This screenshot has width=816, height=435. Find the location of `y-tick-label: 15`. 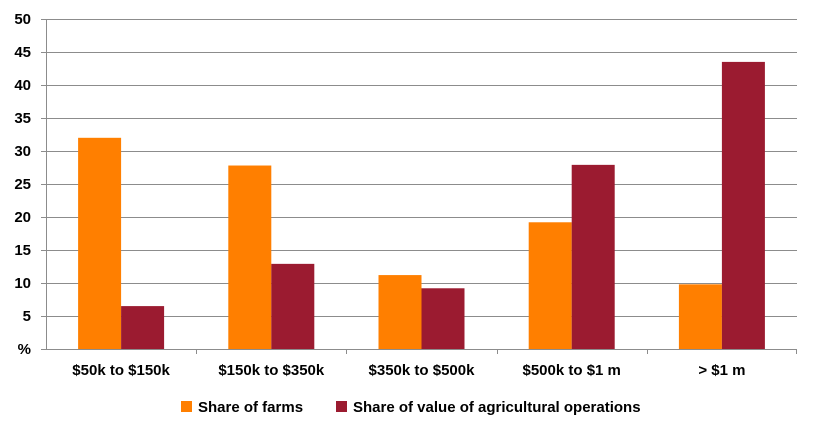

y-tick-label: 15 is located at coordinates (22, 250).